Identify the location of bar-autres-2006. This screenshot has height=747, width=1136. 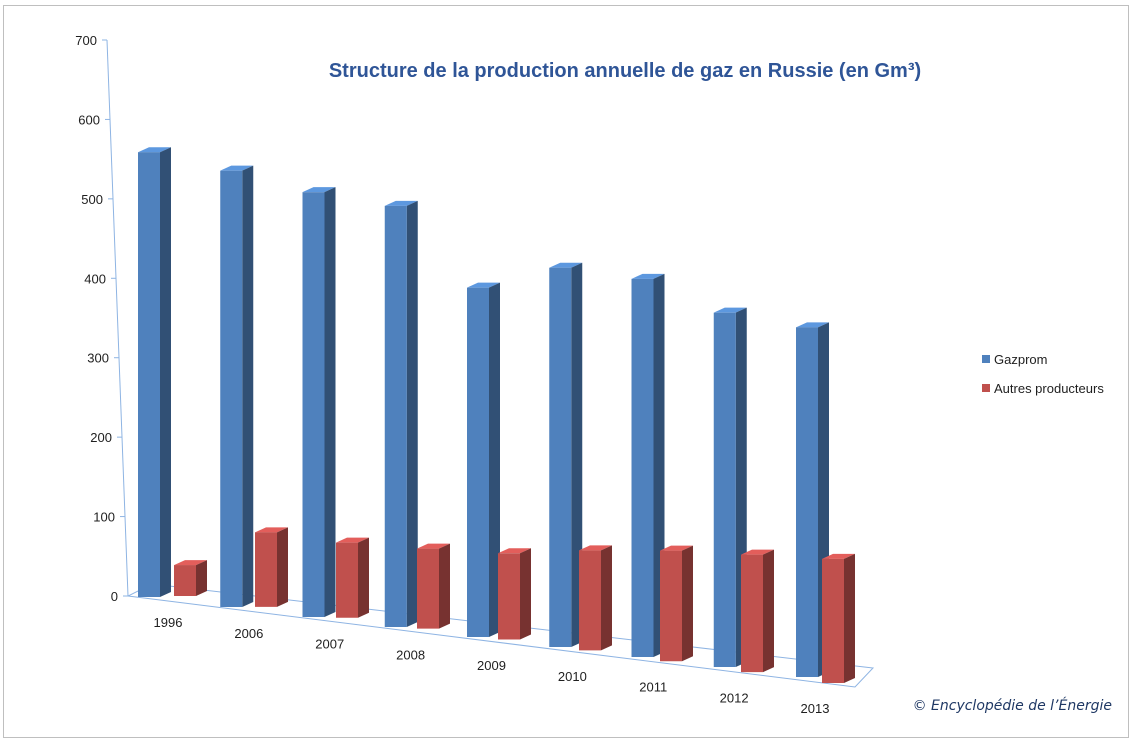
(271, 567).